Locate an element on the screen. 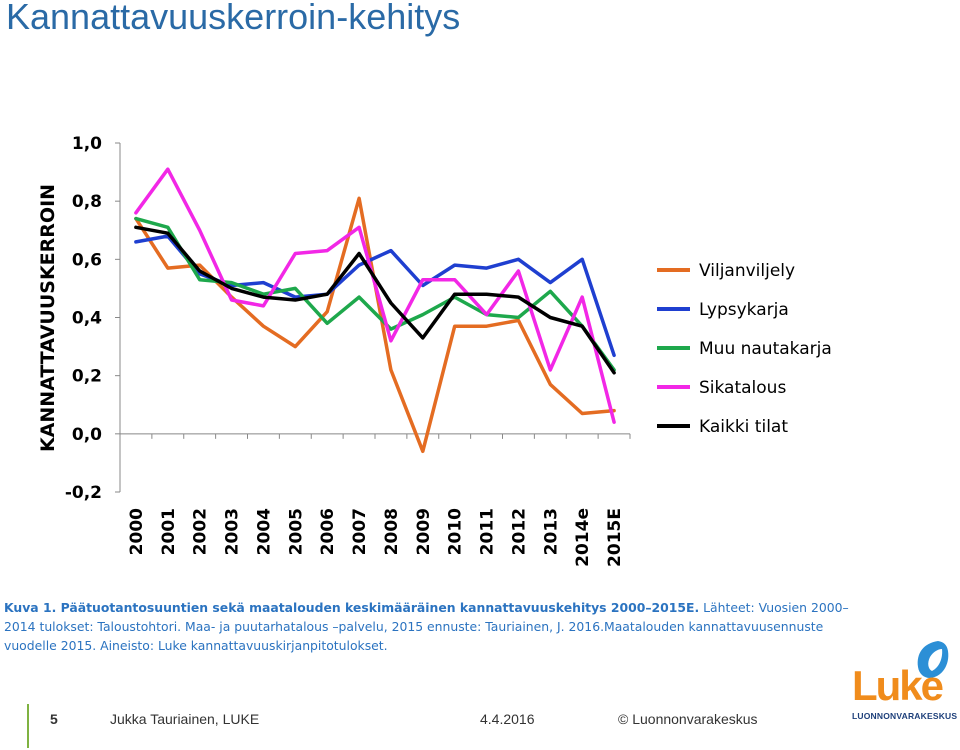 The image size is (960, 750). y-tick-label: 1,0 is located at coordinates (87, 144).